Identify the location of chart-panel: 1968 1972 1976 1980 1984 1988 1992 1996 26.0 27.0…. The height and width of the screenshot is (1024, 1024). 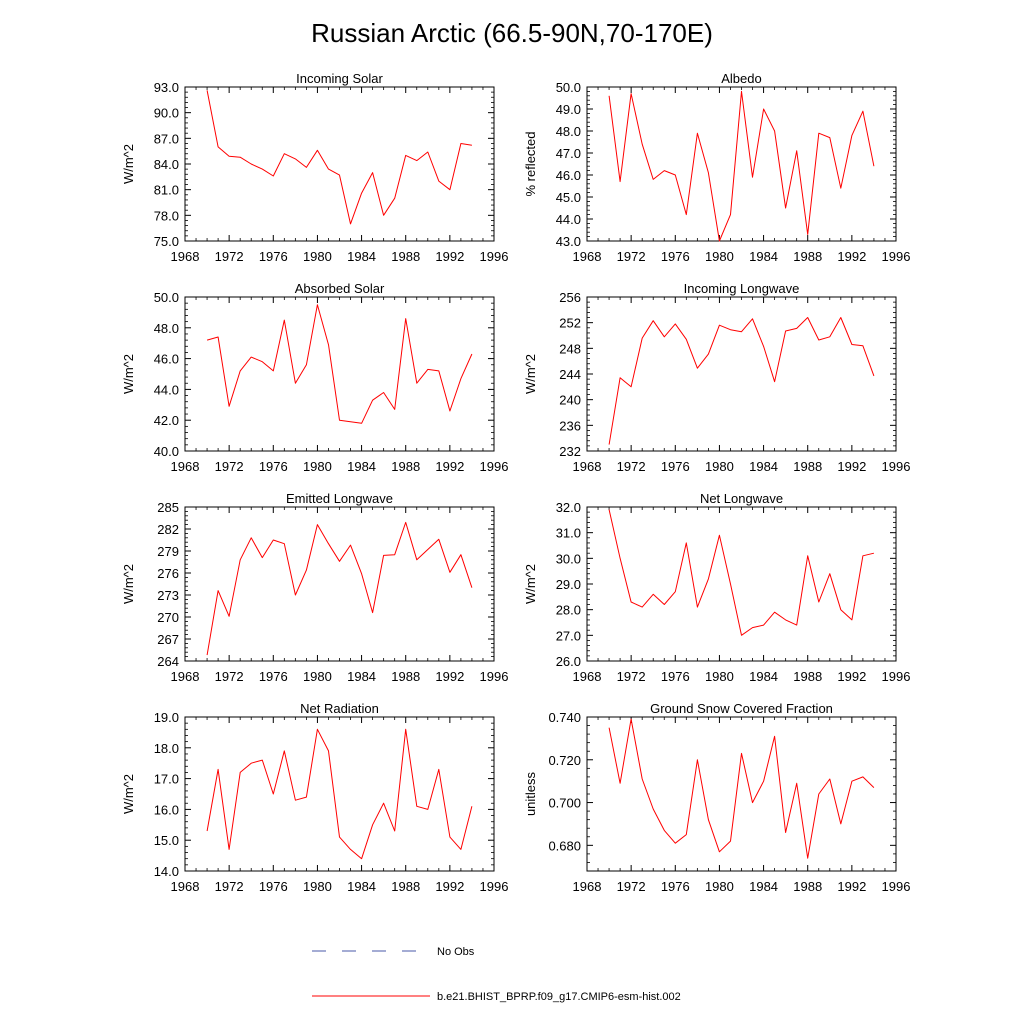
(716, 587).